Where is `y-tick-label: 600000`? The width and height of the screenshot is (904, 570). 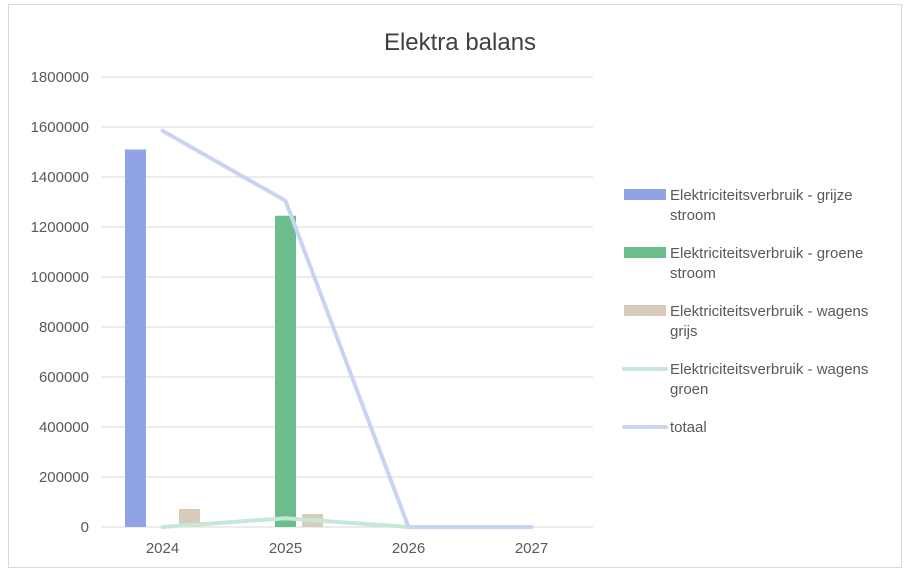
y-tick-label: 600000 is located at coordinates (64, 377).